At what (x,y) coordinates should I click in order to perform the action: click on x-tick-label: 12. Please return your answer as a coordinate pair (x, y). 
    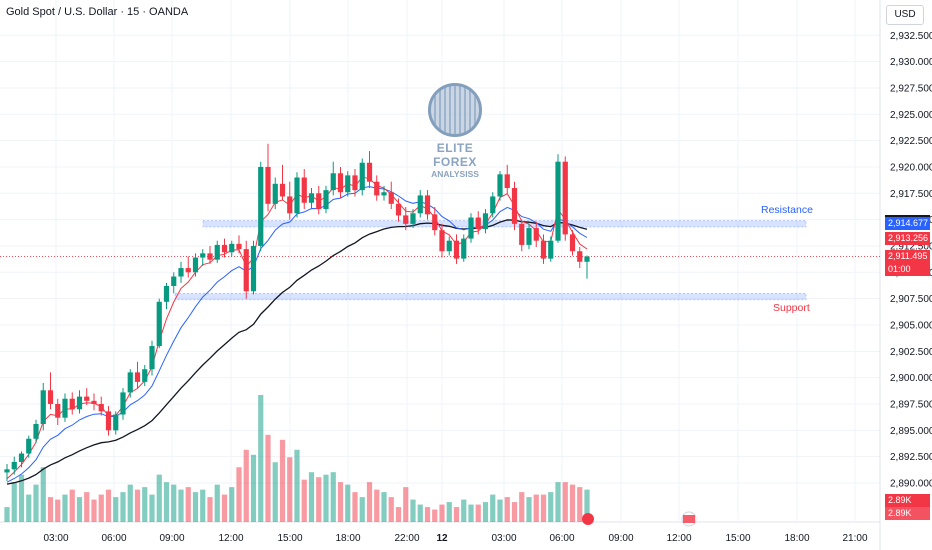
    Looking at the image, I should click on (442, 538).